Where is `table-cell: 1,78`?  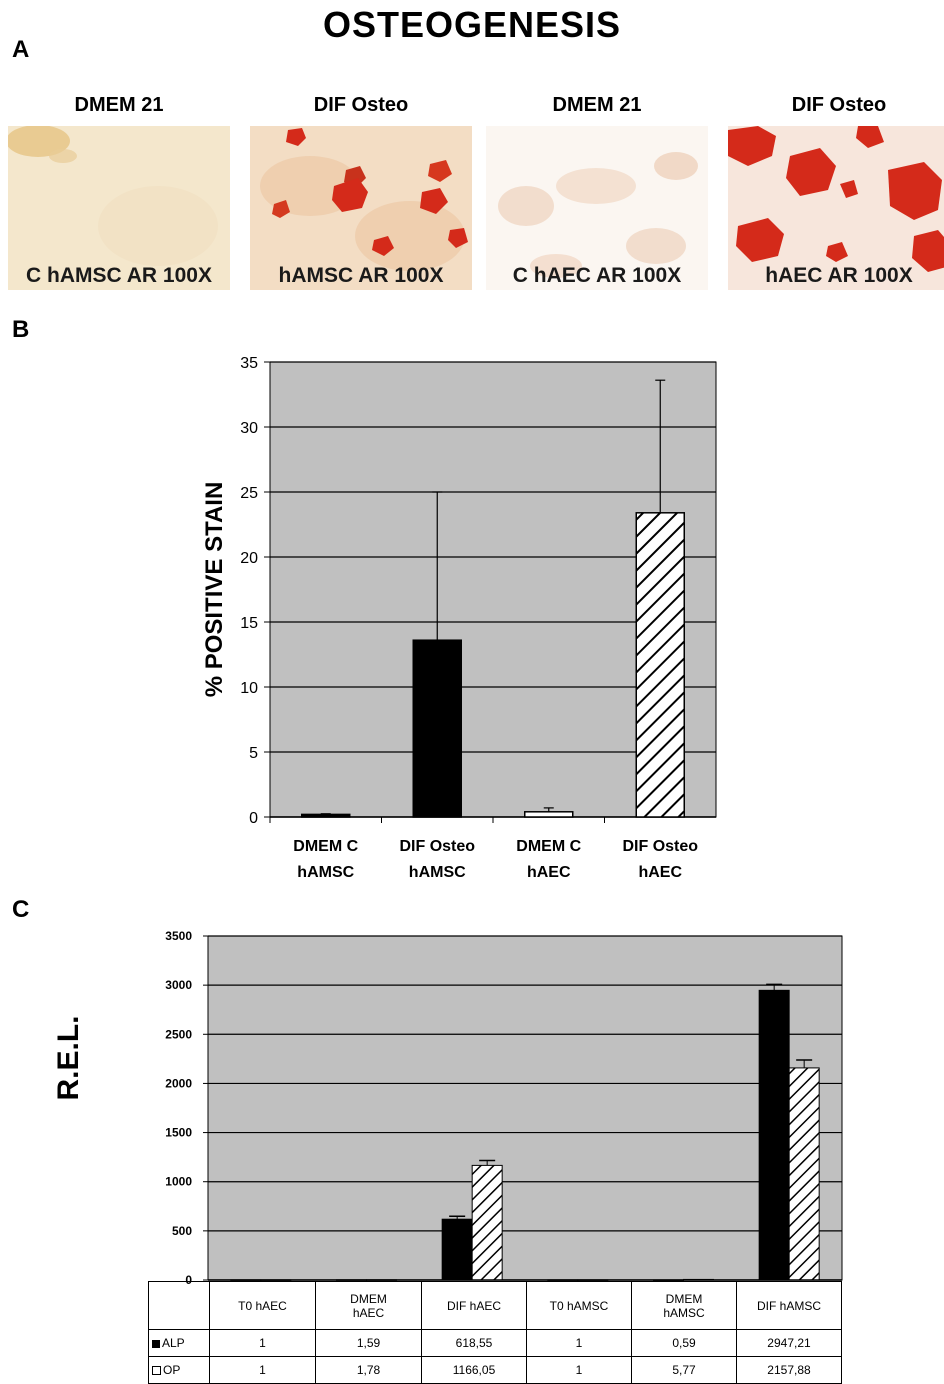
table-cell: 1,78 is located at coordinates (368, 1370).